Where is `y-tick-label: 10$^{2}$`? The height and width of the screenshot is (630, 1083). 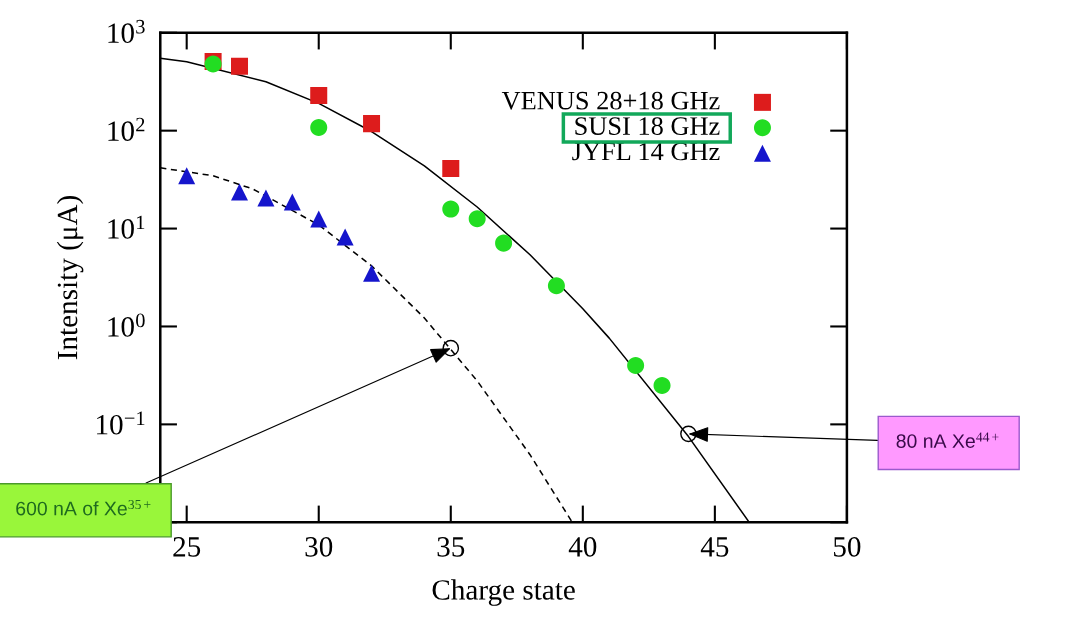
y-tick-label: 10$^{2}$ is located at coordinates (126, 129).